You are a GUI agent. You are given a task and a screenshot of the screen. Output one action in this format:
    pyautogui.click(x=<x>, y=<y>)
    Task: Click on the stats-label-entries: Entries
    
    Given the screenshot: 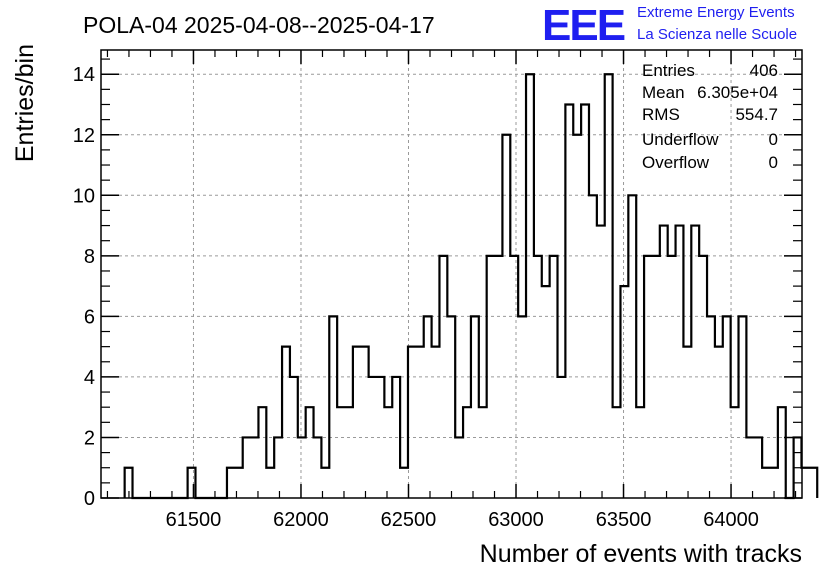 What is the action you would take?
    pyautogui.click(x=668, y=70)
    